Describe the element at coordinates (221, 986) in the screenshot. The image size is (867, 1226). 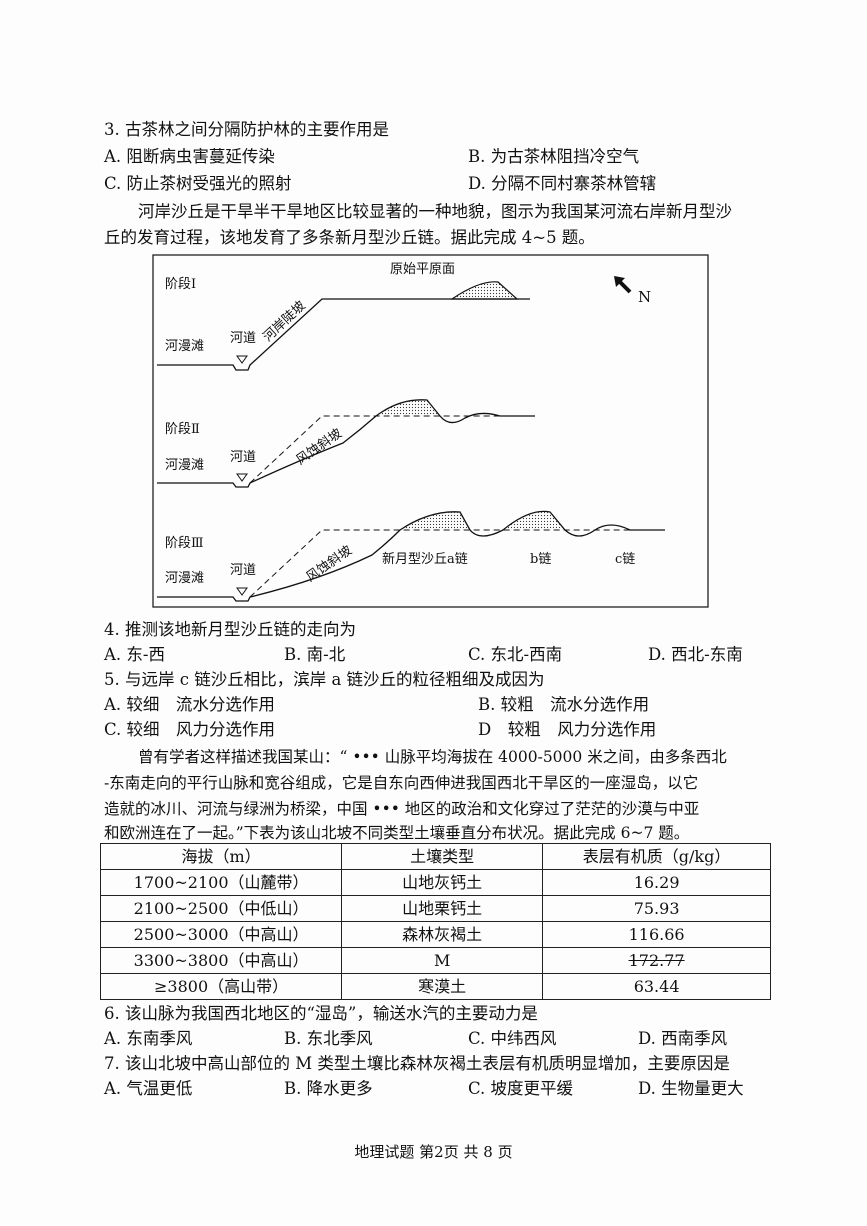
I see `cell: ≥3800（高山带）` at that location.